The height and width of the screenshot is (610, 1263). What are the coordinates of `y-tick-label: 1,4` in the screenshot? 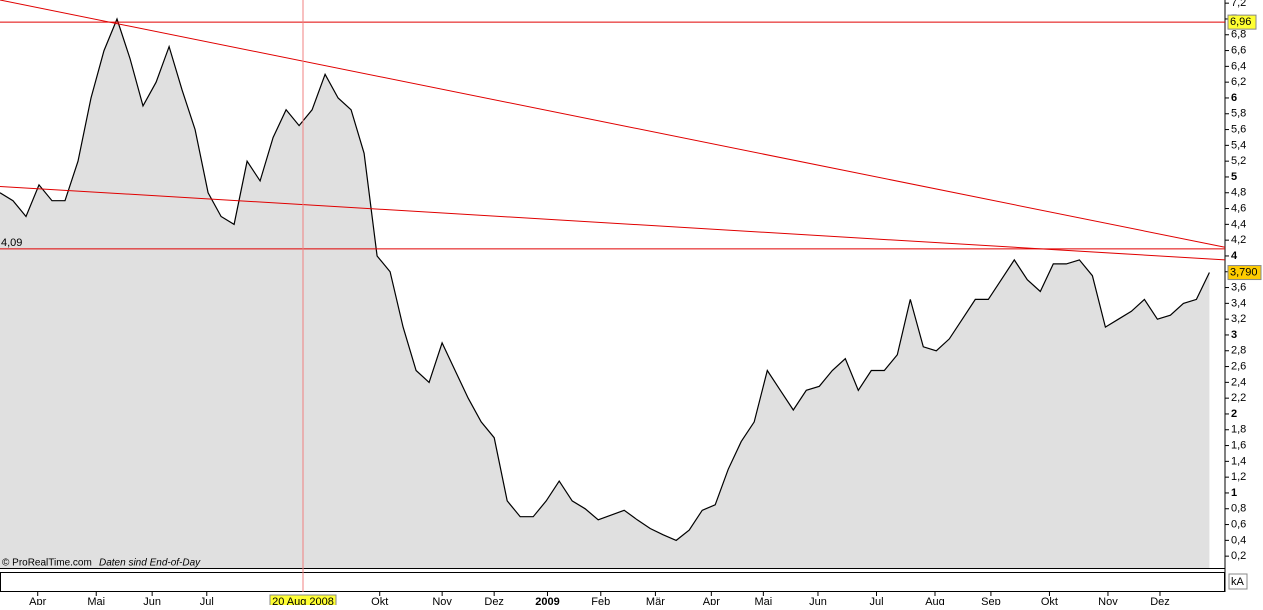 It's located at (1238, 461).